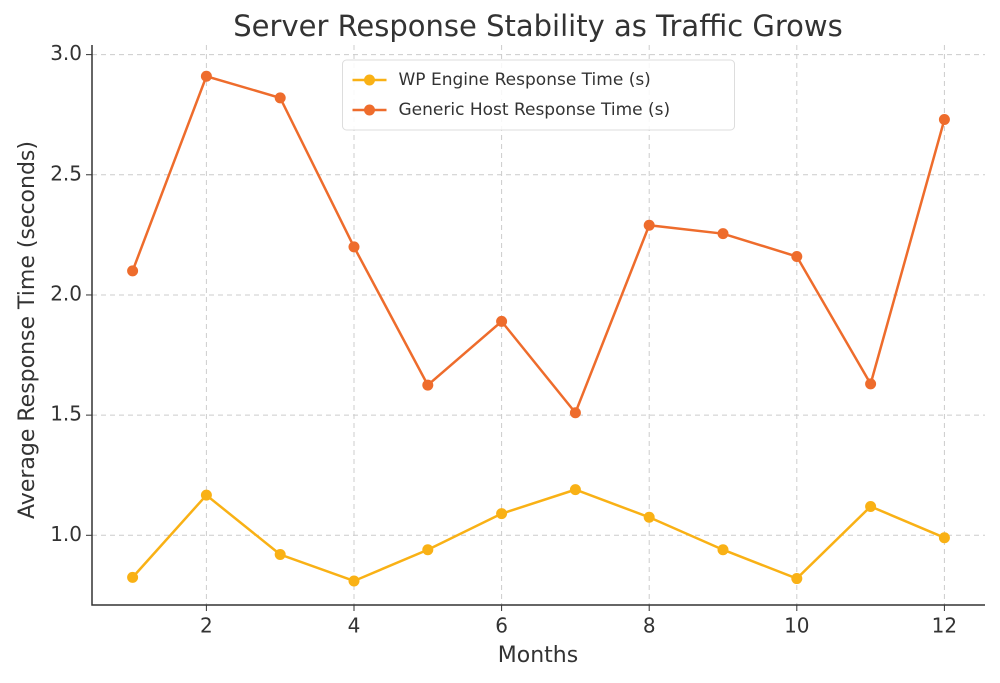 The width and height of the screenshot is (1000, 683). Describe the element at coordinates (66, 293) in the screenshot. I see `y-tick-label: 2.0` at that location.